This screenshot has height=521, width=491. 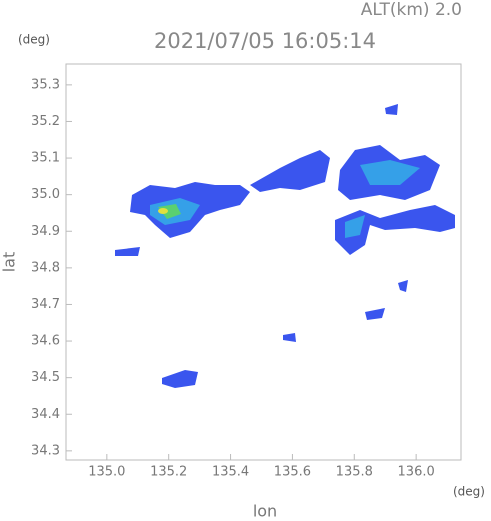 What do you see at coordinates (168, 472) in the screenshot?
I see `x-tick-label: 135.2` at bounding box center [168, 472].